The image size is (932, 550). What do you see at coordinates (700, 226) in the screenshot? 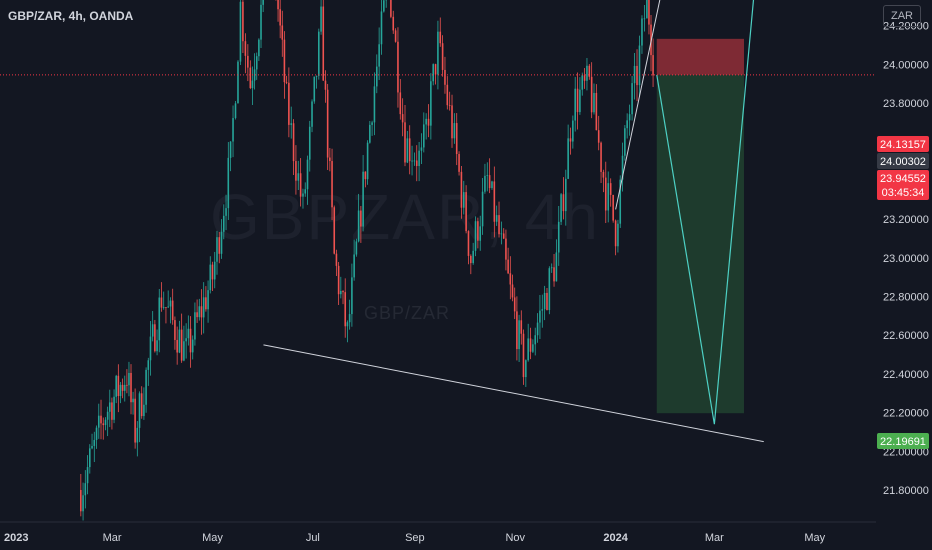
I see `position-zones` at bounding box center [700, 226].